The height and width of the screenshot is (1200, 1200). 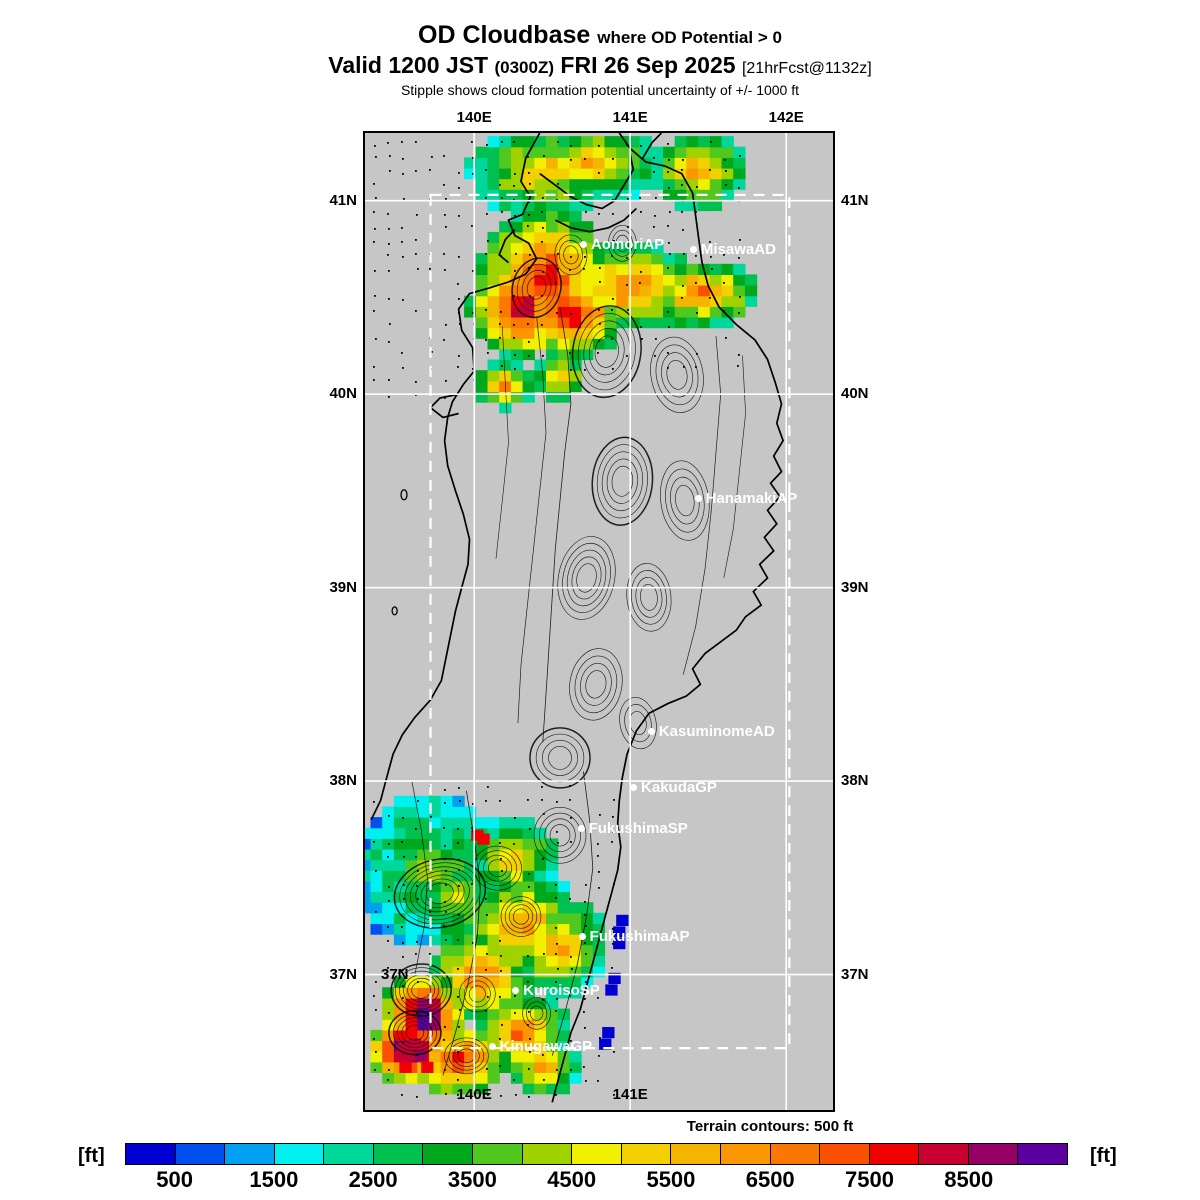 What do you see at coordinates (343, 394) in the screenshot?
I see `lat-label-left-40N: 40N` at bounding box center [343, 394].